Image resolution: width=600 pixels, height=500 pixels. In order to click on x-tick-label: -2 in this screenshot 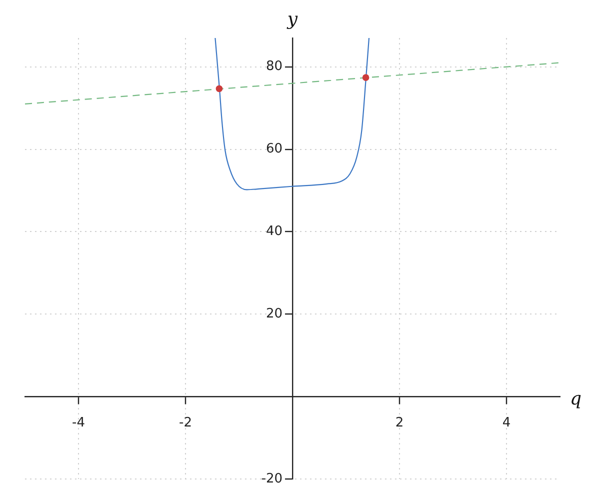, I will do `click(185, 423)`.